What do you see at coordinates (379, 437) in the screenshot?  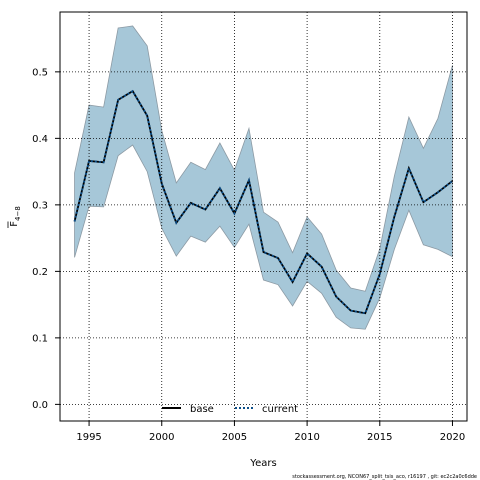 I see `x-tick-label: 2015` at bounding box center [379, 437].